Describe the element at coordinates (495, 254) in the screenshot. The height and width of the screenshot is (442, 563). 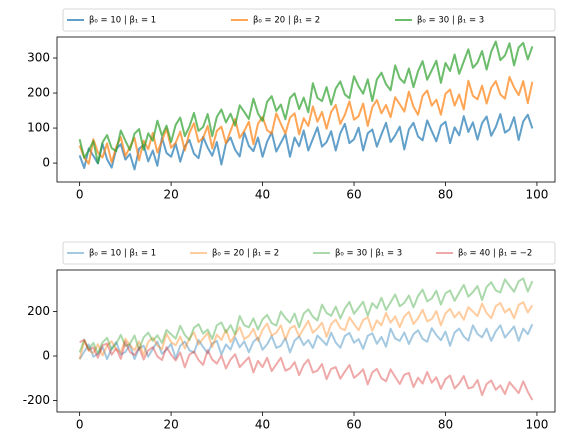
I see `legend-label: β₀ = 40 | β₁ = −2` at that location.